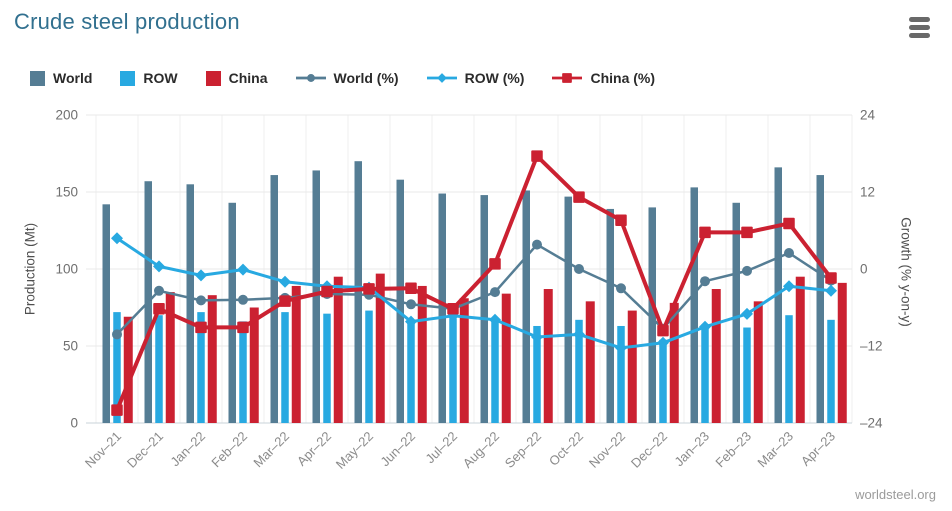 The width and height of the screenshot is (952, 511). Describe the element at coordinates (919, 27) in the screenshot. I see `menu-button` at that location.